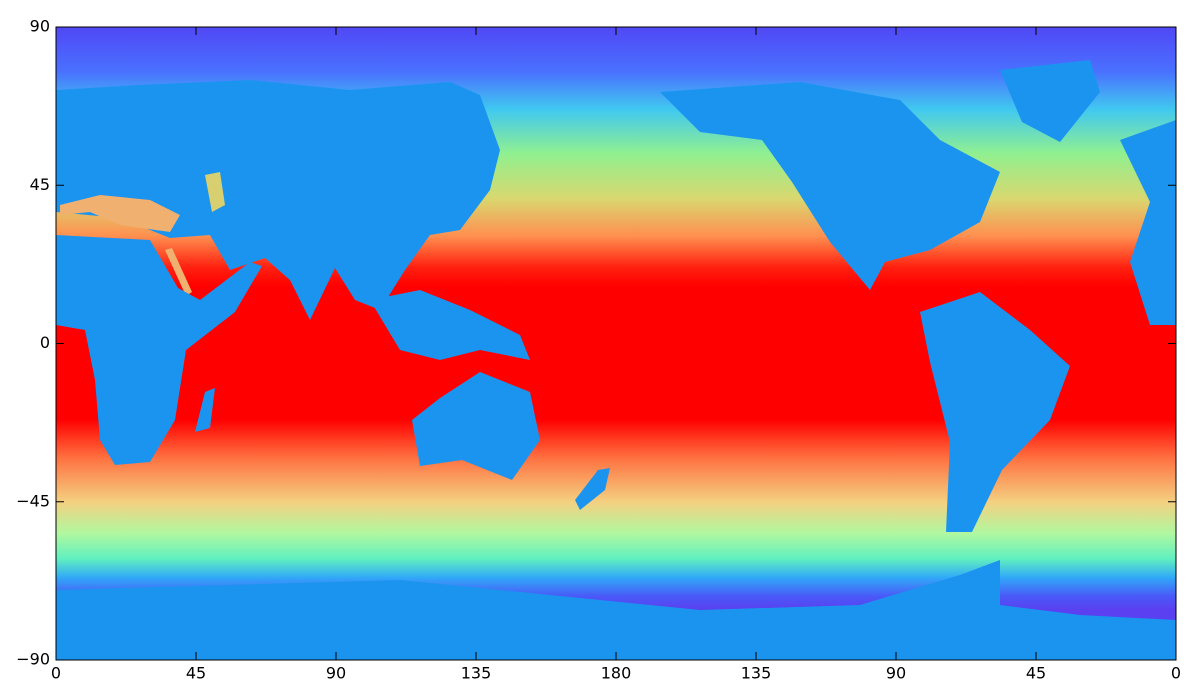 The height and width of the screenshot is (700, 1200). Describe the element at coordinates (40, 184) in the screenshot. I see `y-tick-label: 45` at that location.